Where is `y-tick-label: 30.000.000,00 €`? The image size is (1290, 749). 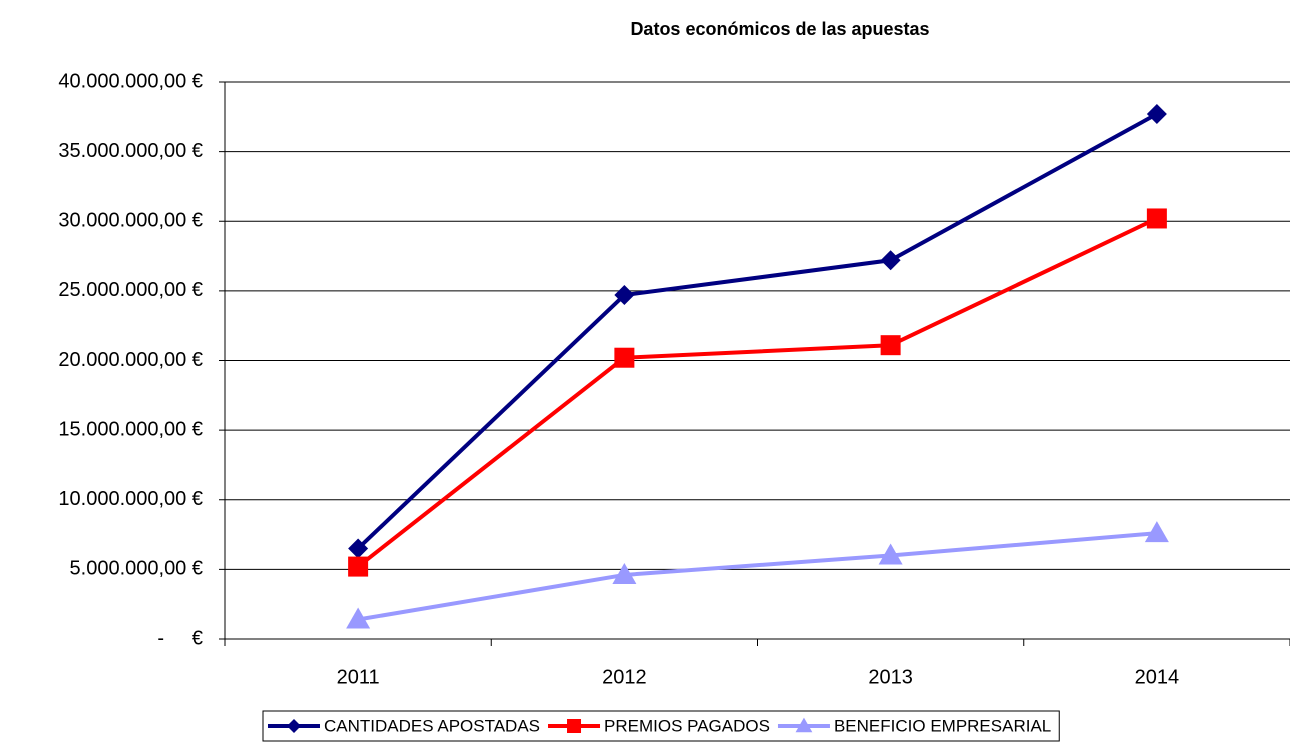
y-tick-label: 30.000.000,00 € is located at coordinates (130, 221).